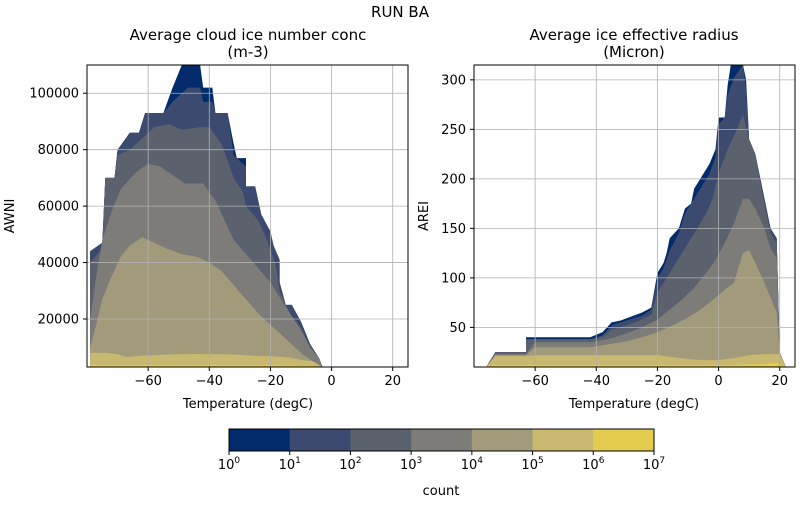 This screenshot has width=800, height=505. What do you see at coordinates (58, 150) in the screenshot?
I see `y-tick-label: 80000` at bounding box center [58, 150].